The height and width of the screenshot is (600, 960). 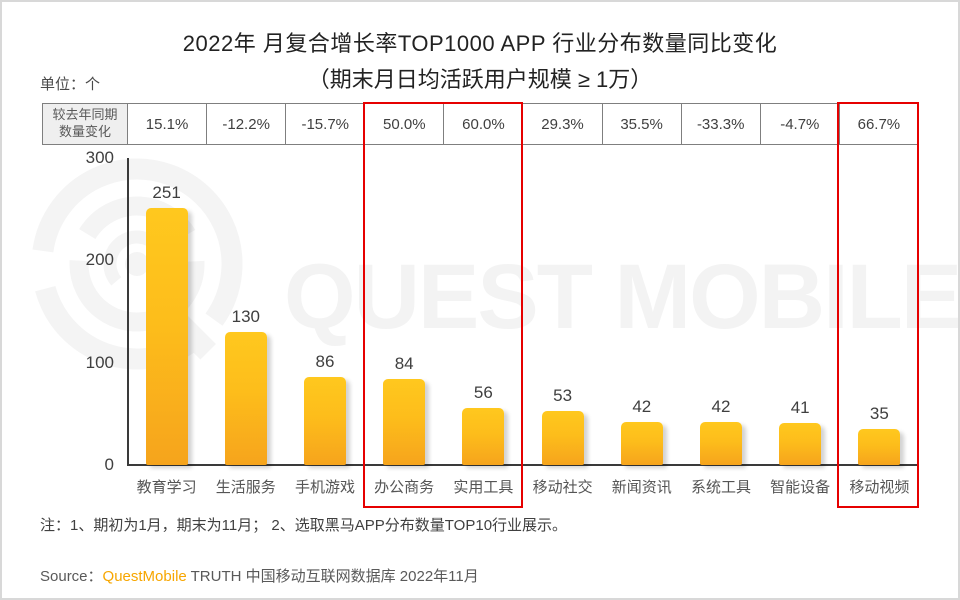 What do you see at coordinates (879, 487) in the screenshot?
I see `category-label-移动视频: 移动视频` at bounding box center [879, 487].